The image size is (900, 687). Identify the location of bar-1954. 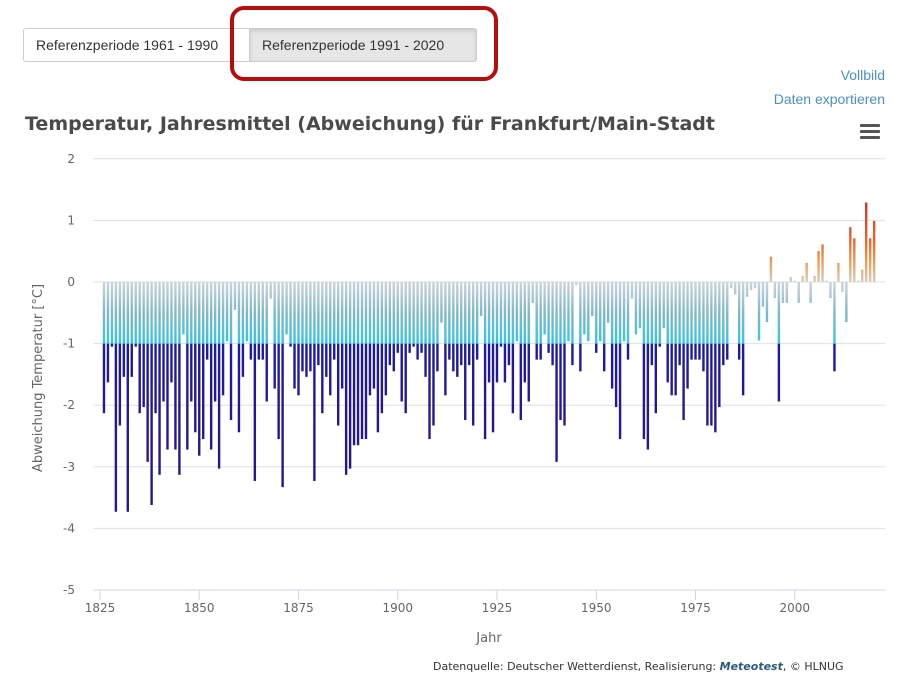
(612, 335).